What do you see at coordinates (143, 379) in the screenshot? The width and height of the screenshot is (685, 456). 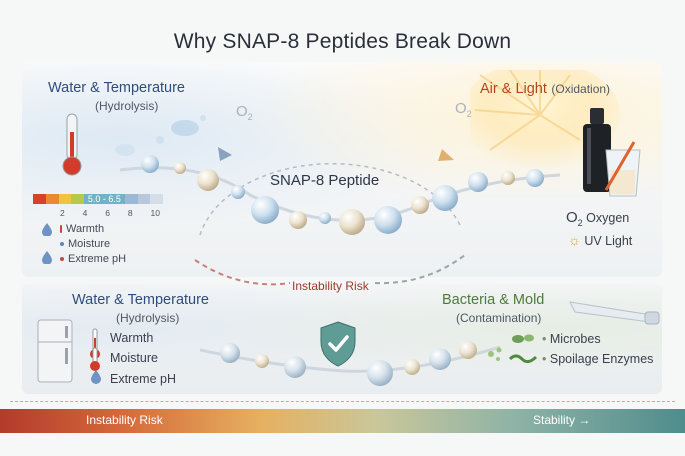 I see `bottom-extreme-ph: Extreme pH` at bounding box center [143, 379].